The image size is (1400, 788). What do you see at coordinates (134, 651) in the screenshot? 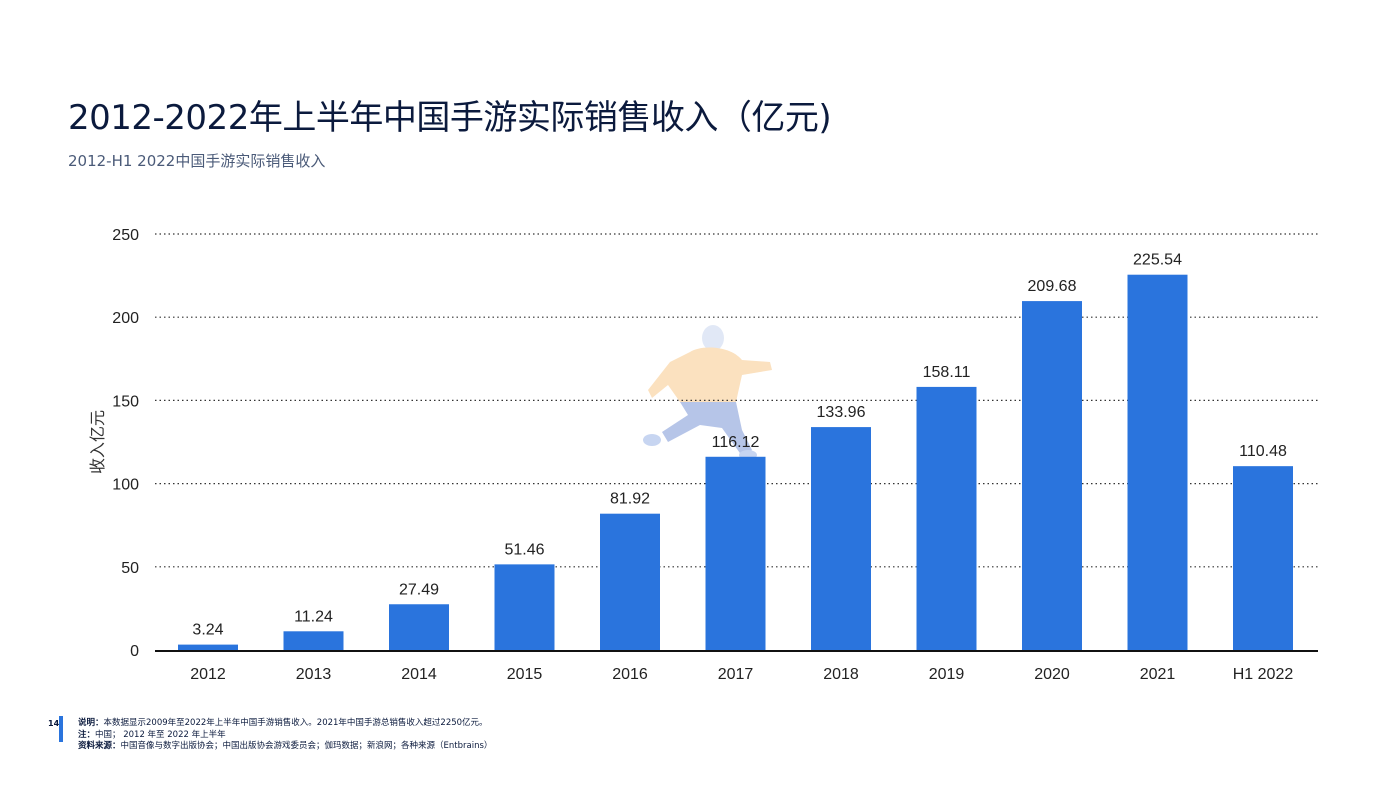
I see `y-tick-label: 0` at bounding box center [134, 651].